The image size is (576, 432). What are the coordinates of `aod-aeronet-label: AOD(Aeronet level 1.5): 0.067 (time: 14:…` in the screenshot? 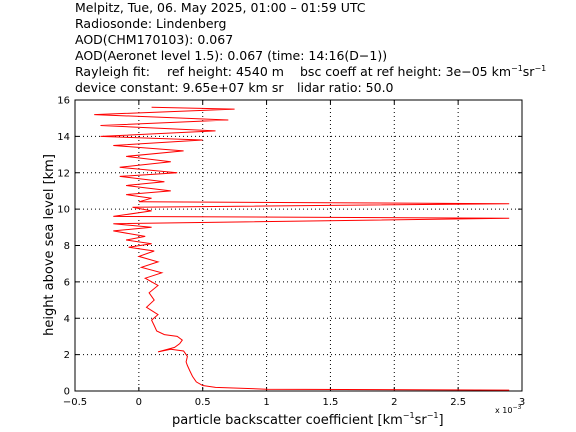 It's located at (231, 55).